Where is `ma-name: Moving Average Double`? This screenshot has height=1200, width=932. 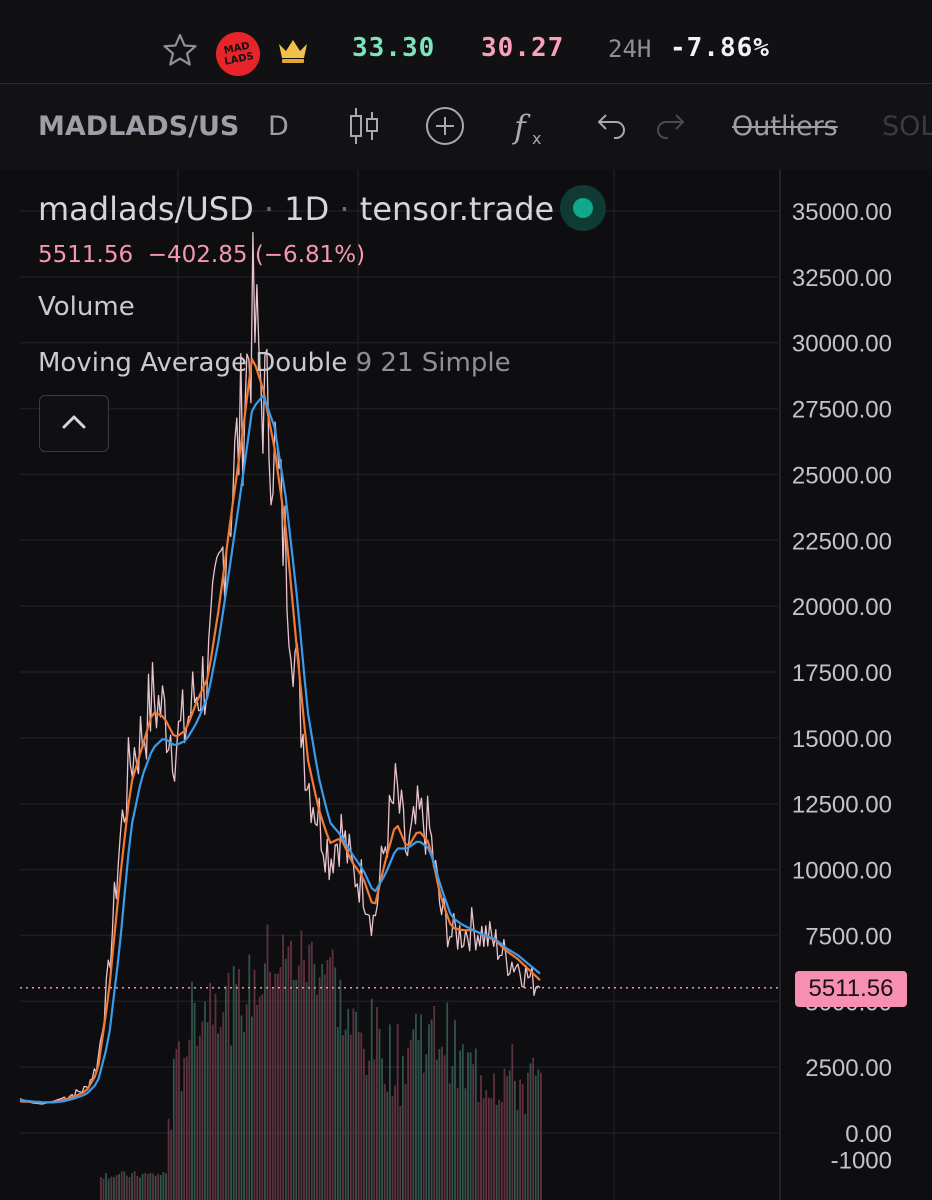 ma-name: Moving Average Double is located at coordinates (193, 363).